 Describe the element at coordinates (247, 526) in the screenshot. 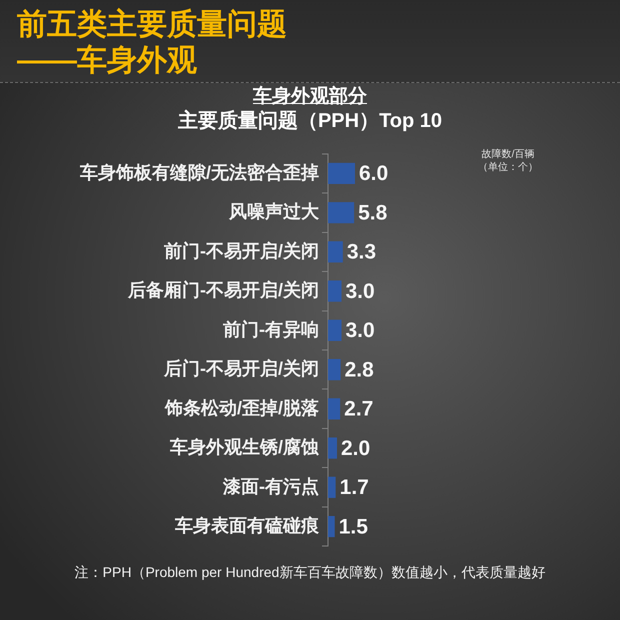

I see `y-tick-label: 车身表面有磕碰痕` at that location.